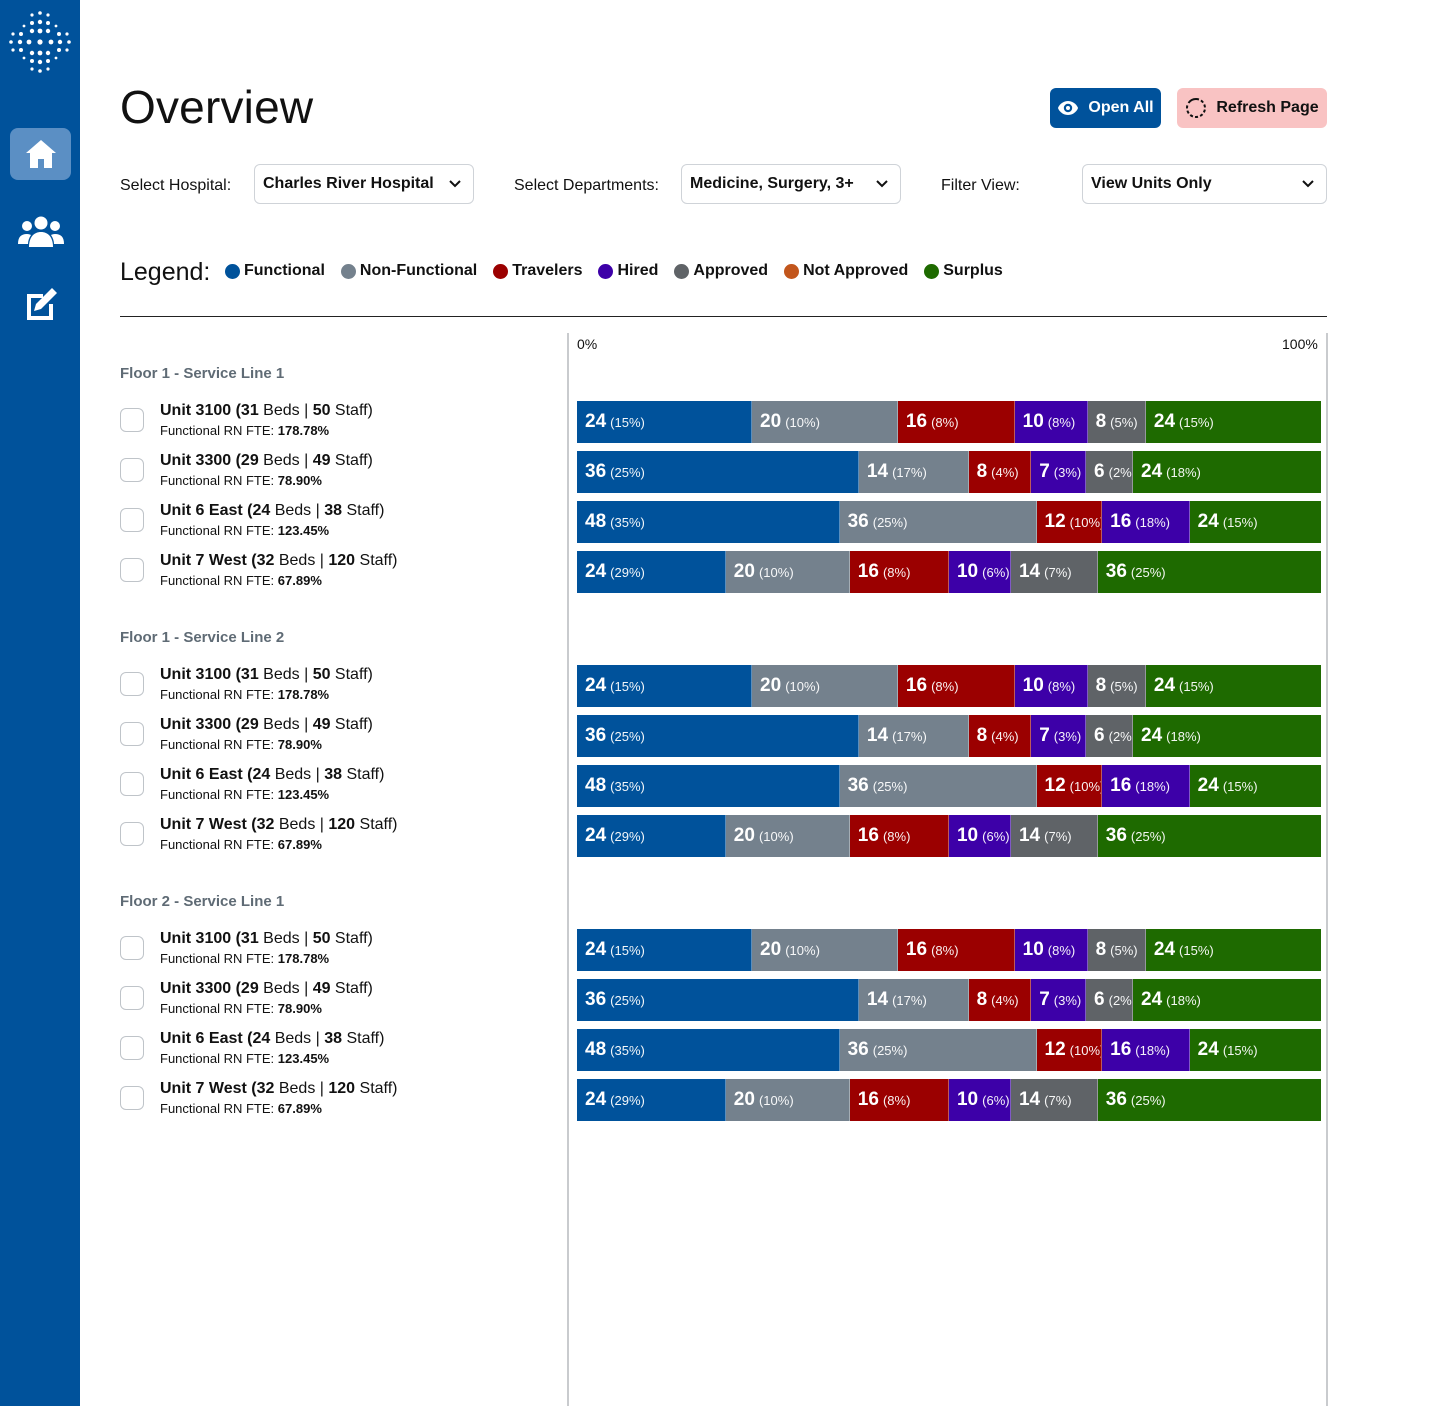 The width and height of the screenshot is (1449, 1406). I want to click on segment-percent-value: 25%, so click(890, 522).